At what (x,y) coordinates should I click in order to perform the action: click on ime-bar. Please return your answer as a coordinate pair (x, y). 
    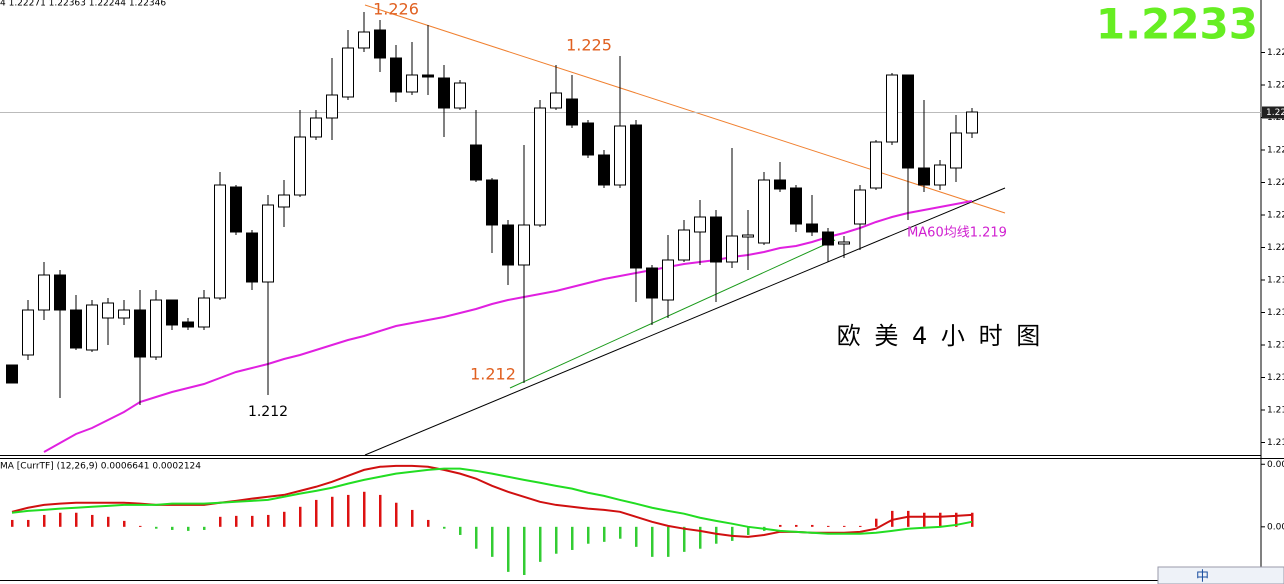
    Looking at the image, I should click on (1220, 575).